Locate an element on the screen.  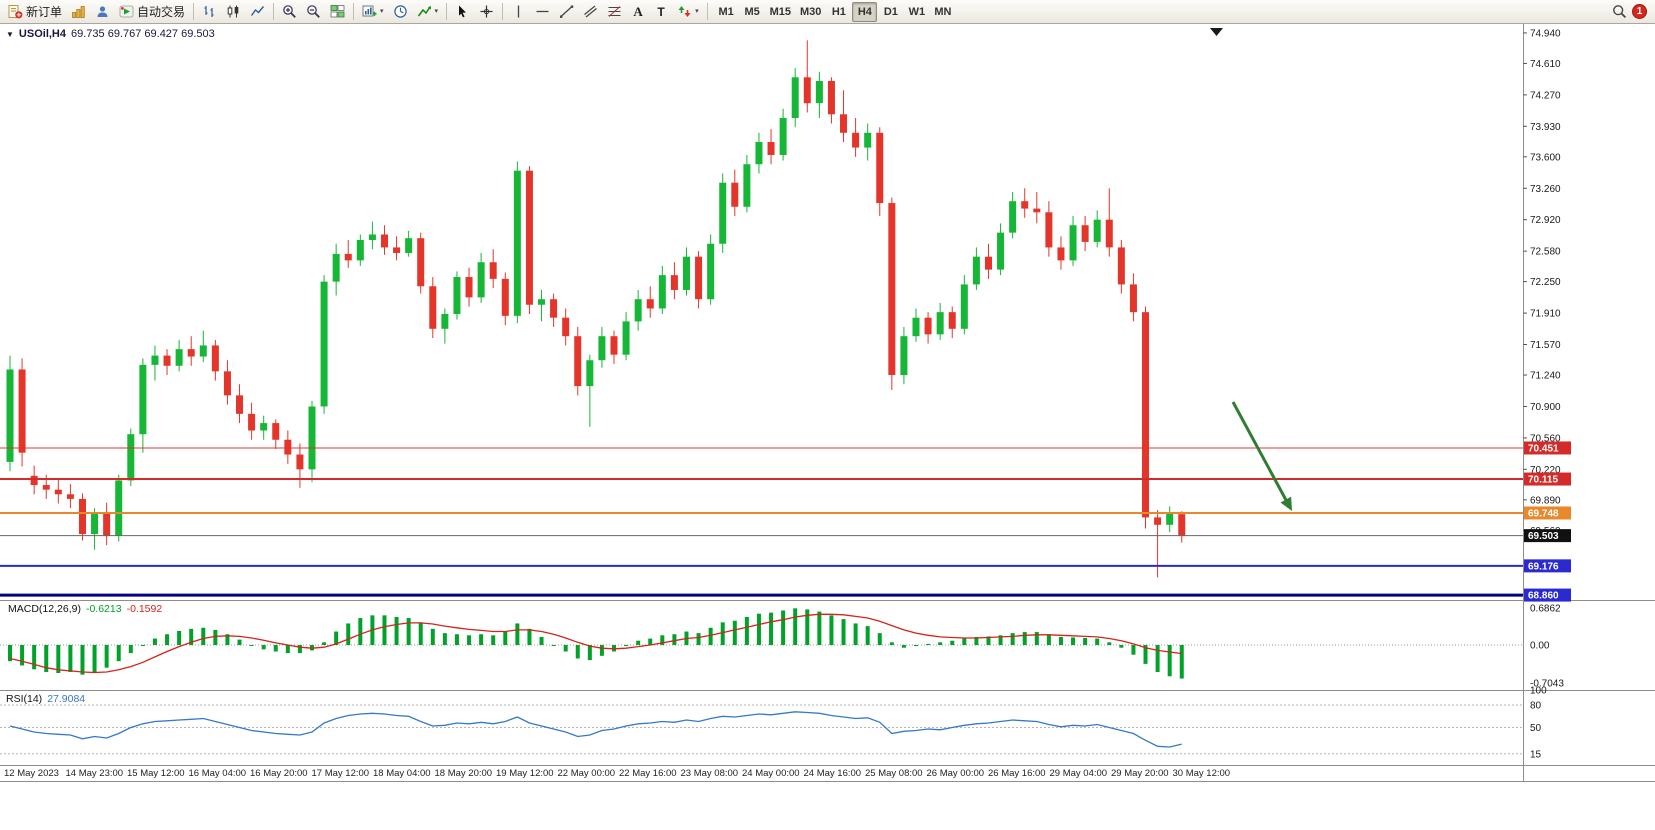
fibonacci-tool-button is located at coordinates (614, 11).